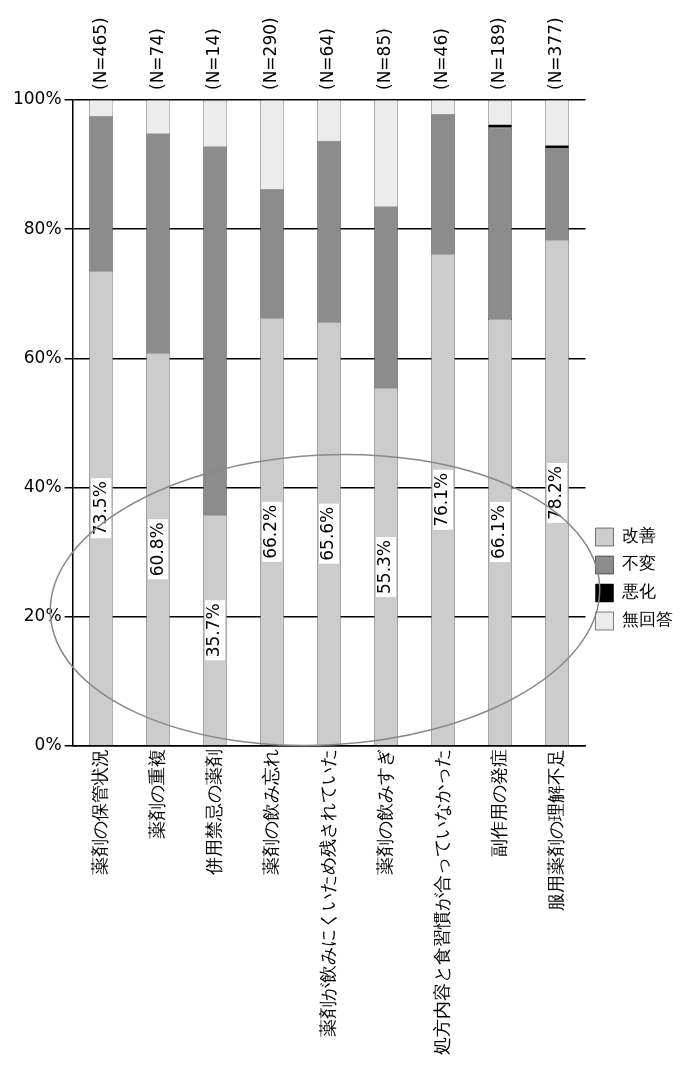 The image size is (693, 1068). I want to click on legend-label: 改善, so click(639, 535).